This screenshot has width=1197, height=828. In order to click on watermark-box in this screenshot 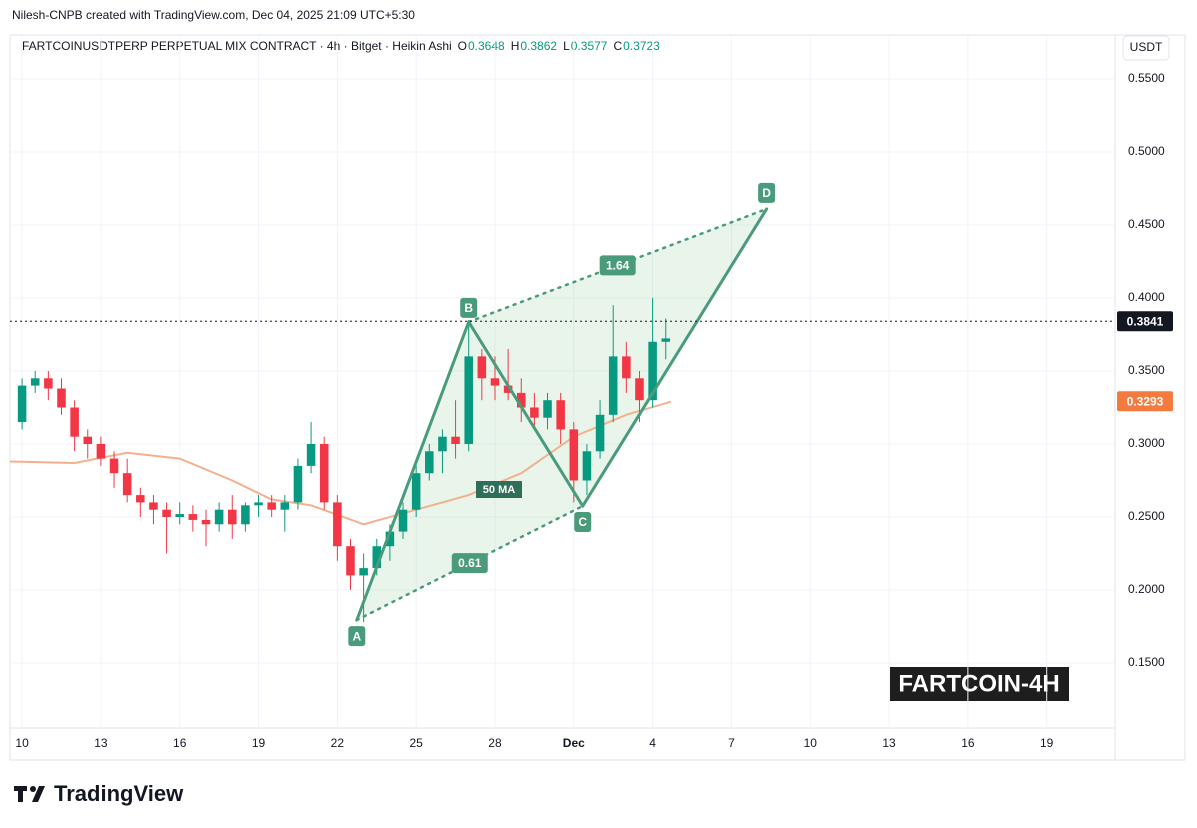, I will do `click(979, 684)`.